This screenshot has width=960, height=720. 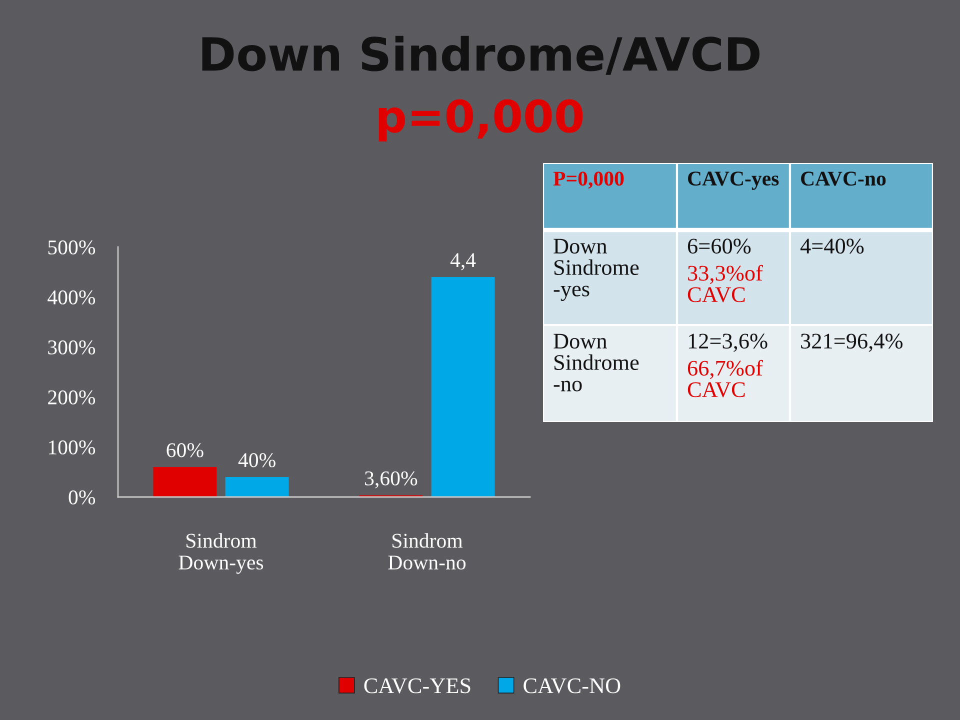 I want to click on x-tick-label: Sindrom Down-no, so click(x=427, y=551).